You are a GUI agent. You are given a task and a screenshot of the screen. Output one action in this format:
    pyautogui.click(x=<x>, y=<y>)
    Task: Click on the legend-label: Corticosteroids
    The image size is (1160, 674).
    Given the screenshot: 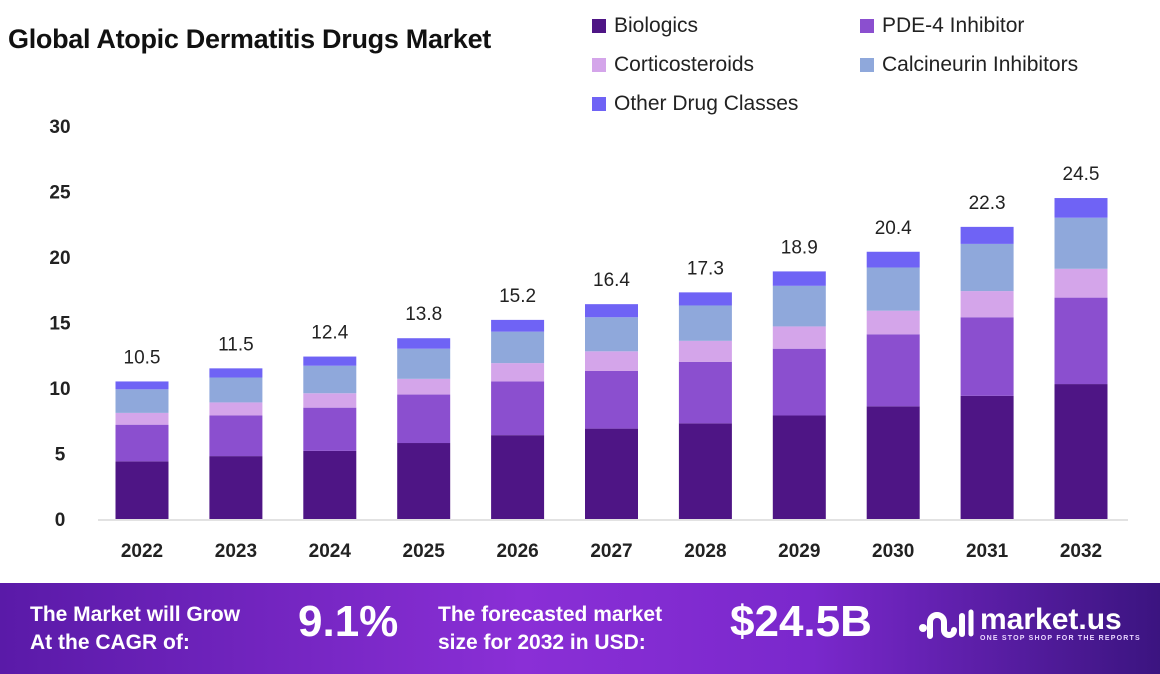 What is the action you would take?
    pyautogui.click(x=684, y=64)
    